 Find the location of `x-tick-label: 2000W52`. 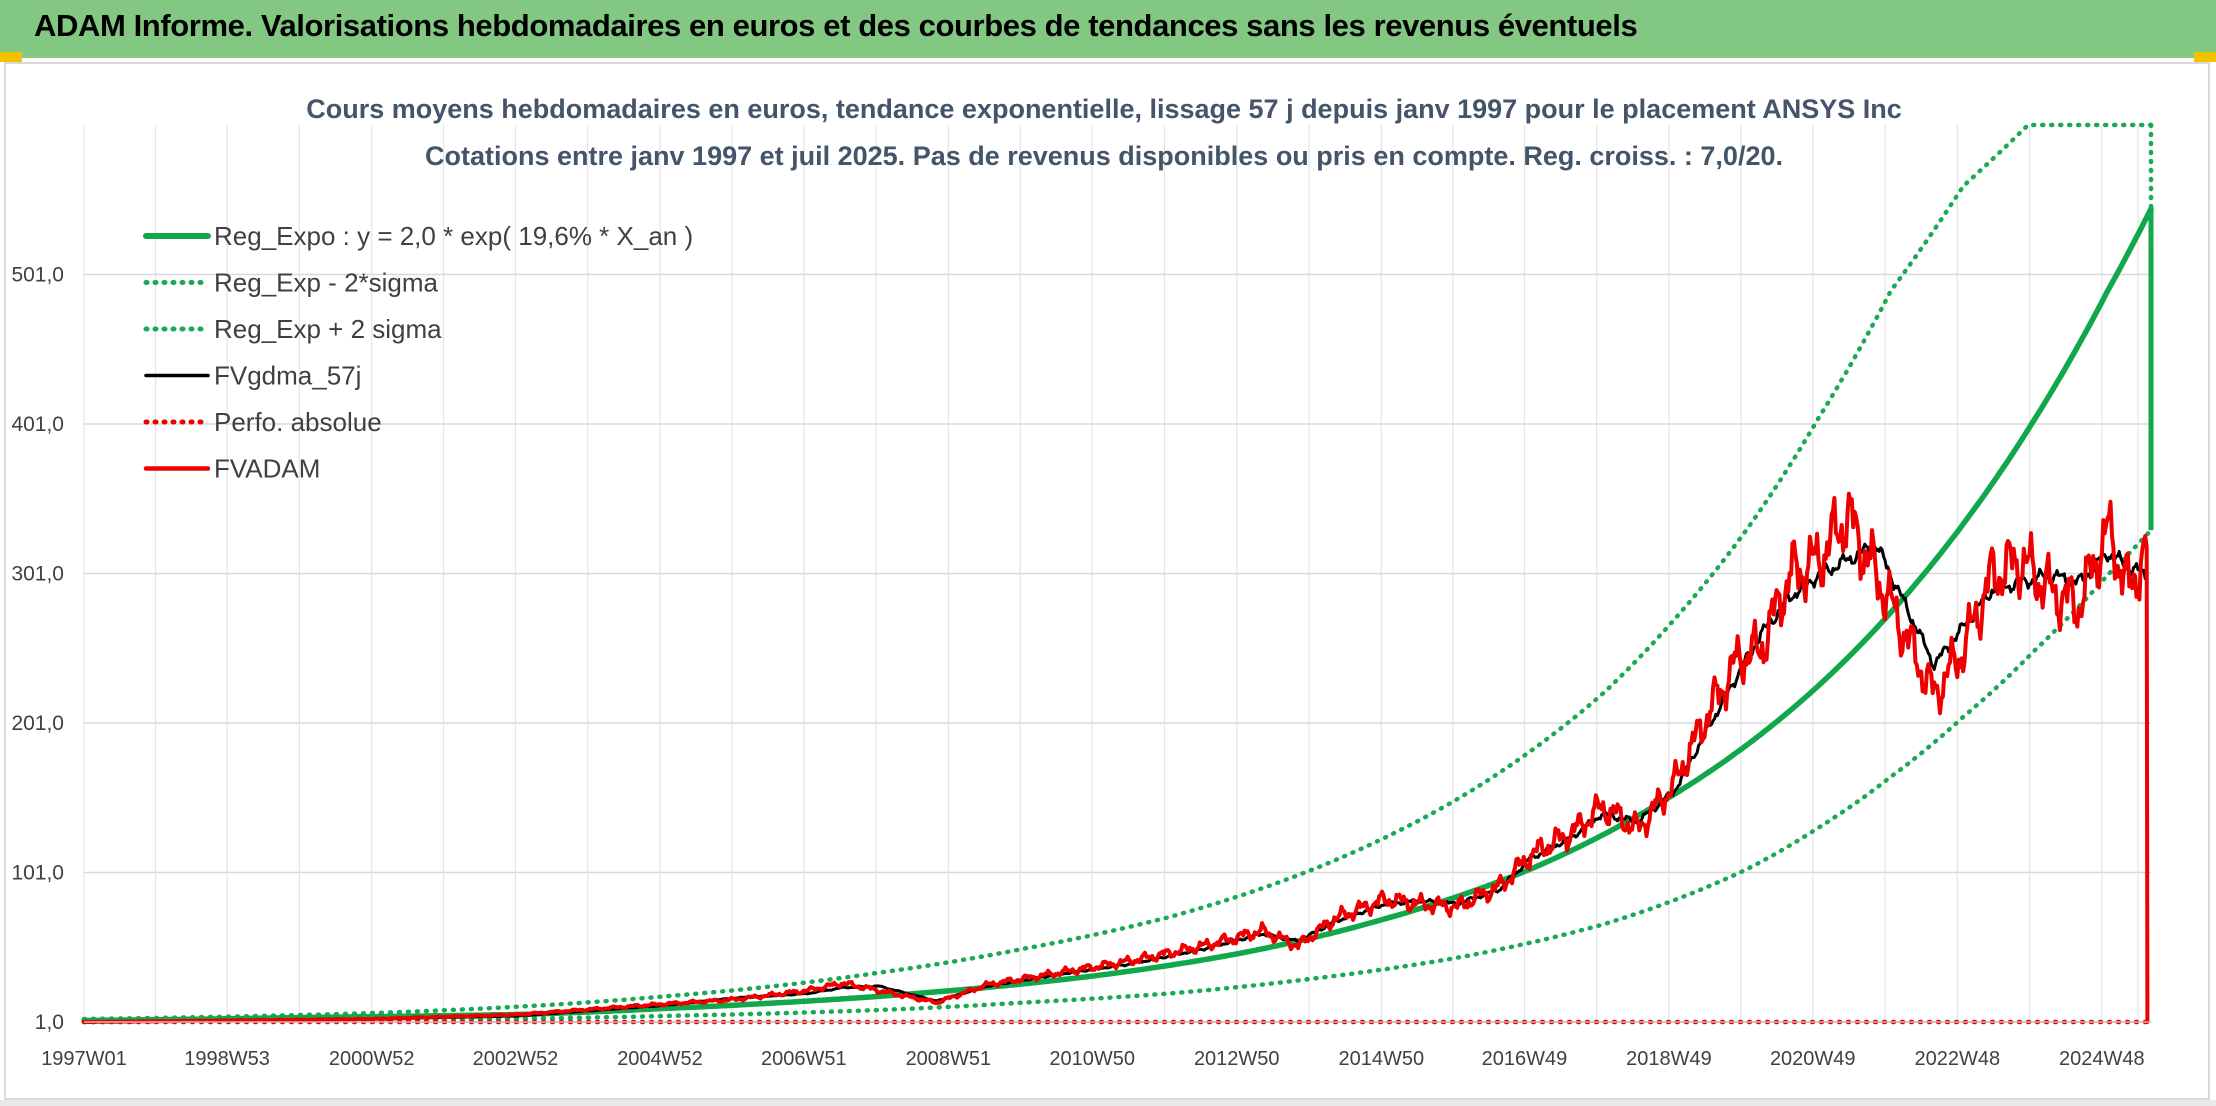

x-tick-label: 2000W52 is located at coordinates (372, 1059).